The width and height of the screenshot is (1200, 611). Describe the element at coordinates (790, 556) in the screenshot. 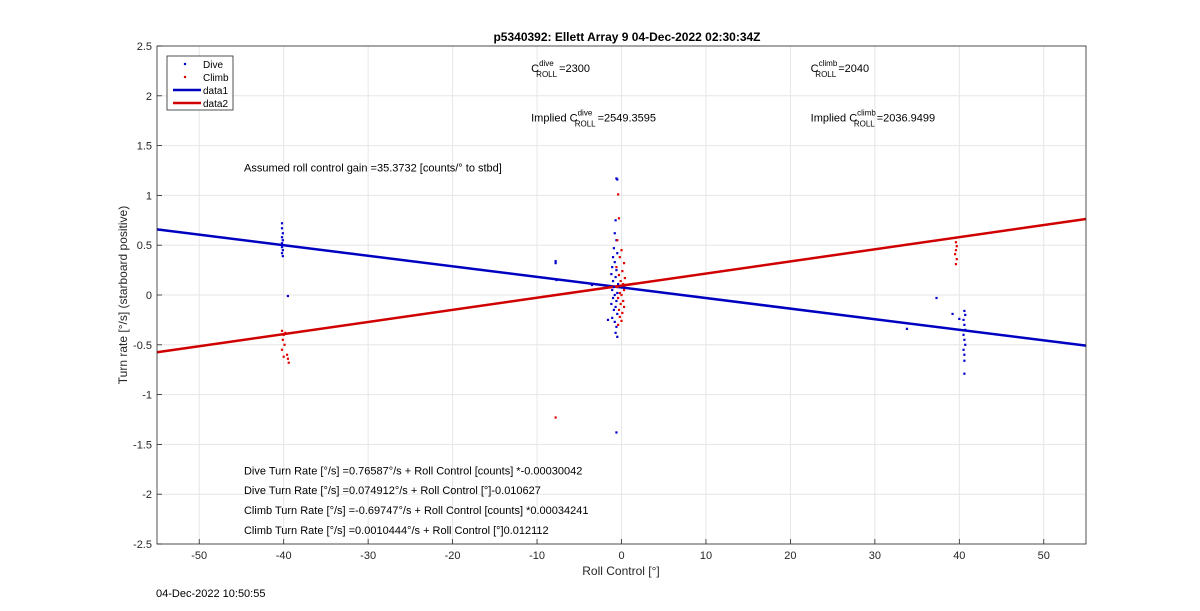

I see `x-tick-label: 20` at that location.